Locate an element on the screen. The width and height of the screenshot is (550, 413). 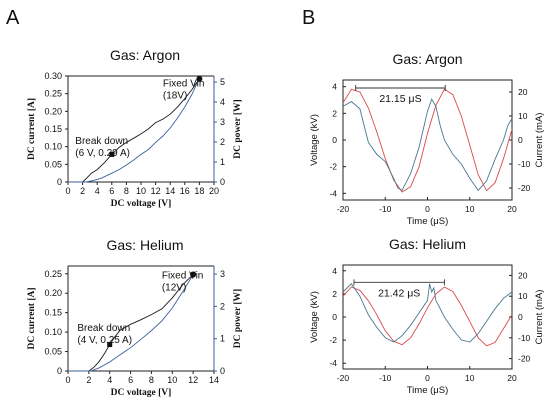
y-tick-label: 4 is located at coordinates (334, 87).